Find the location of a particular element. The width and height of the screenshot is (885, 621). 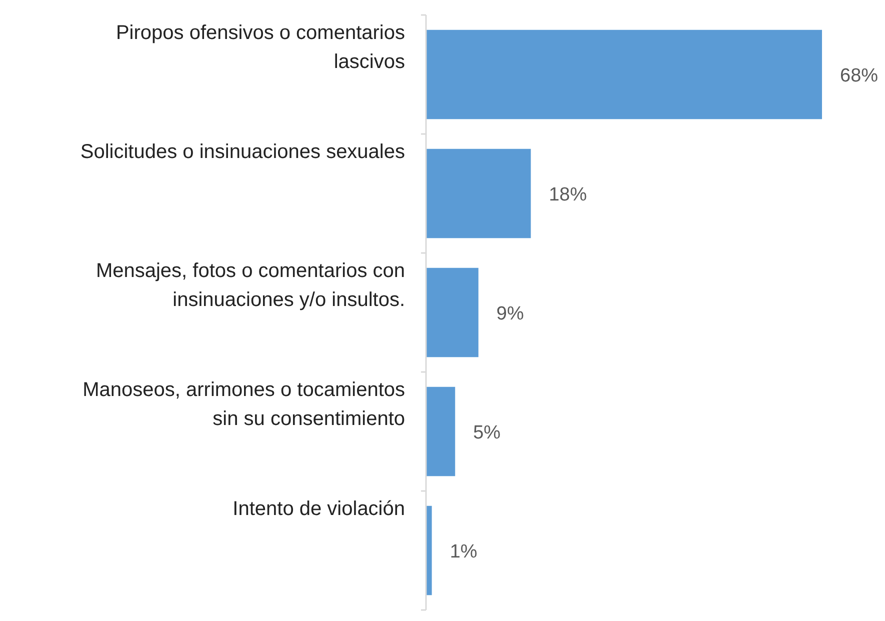

y-tick-label: Manoseos, arrimones o tocamientos sin su consentimiento is located at coordinates (243, 404).